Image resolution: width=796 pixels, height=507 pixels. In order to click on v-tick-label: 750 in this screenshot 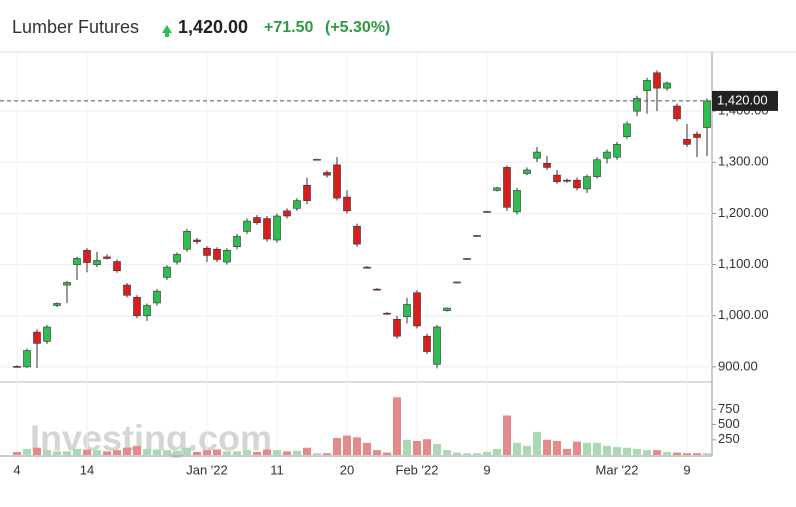, I will do `click(729, 408)`.